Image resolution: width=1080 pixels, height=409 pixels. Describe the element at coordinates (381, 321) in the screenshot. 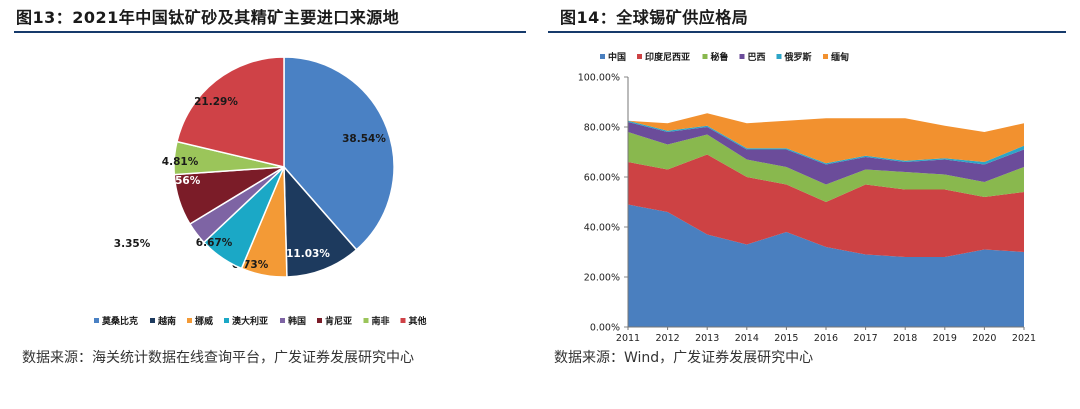

I see `legend-label: 南非` at that location.